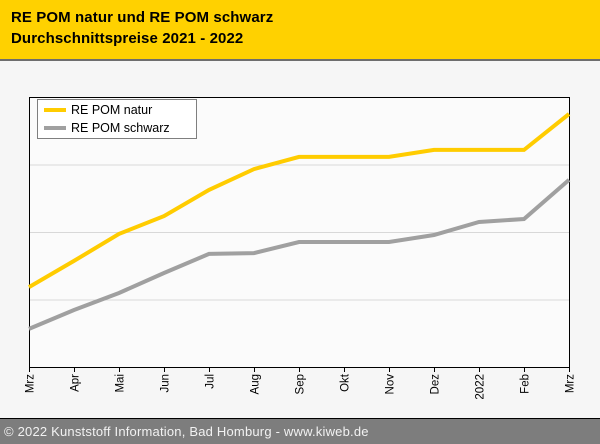 The image size is (600, 444). Describe the element at coordinates (121, 383) in the screenshot. I see `x-axis-label: Mai` at that location.